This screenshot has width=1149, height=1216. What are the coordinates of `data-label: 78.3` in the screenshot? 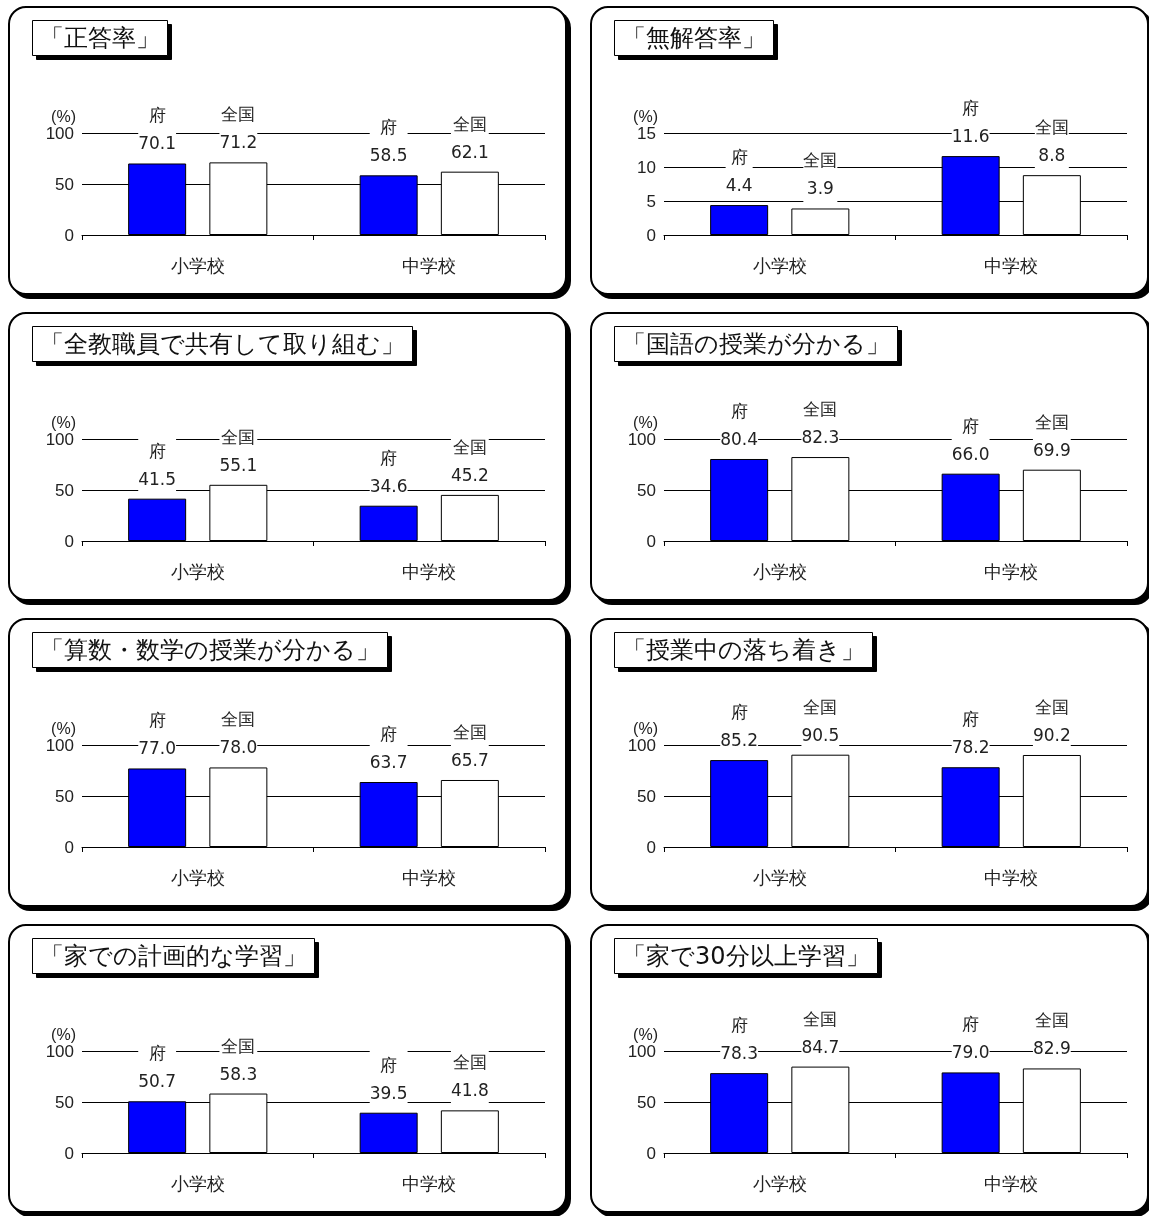 It's located at (739, 1053).